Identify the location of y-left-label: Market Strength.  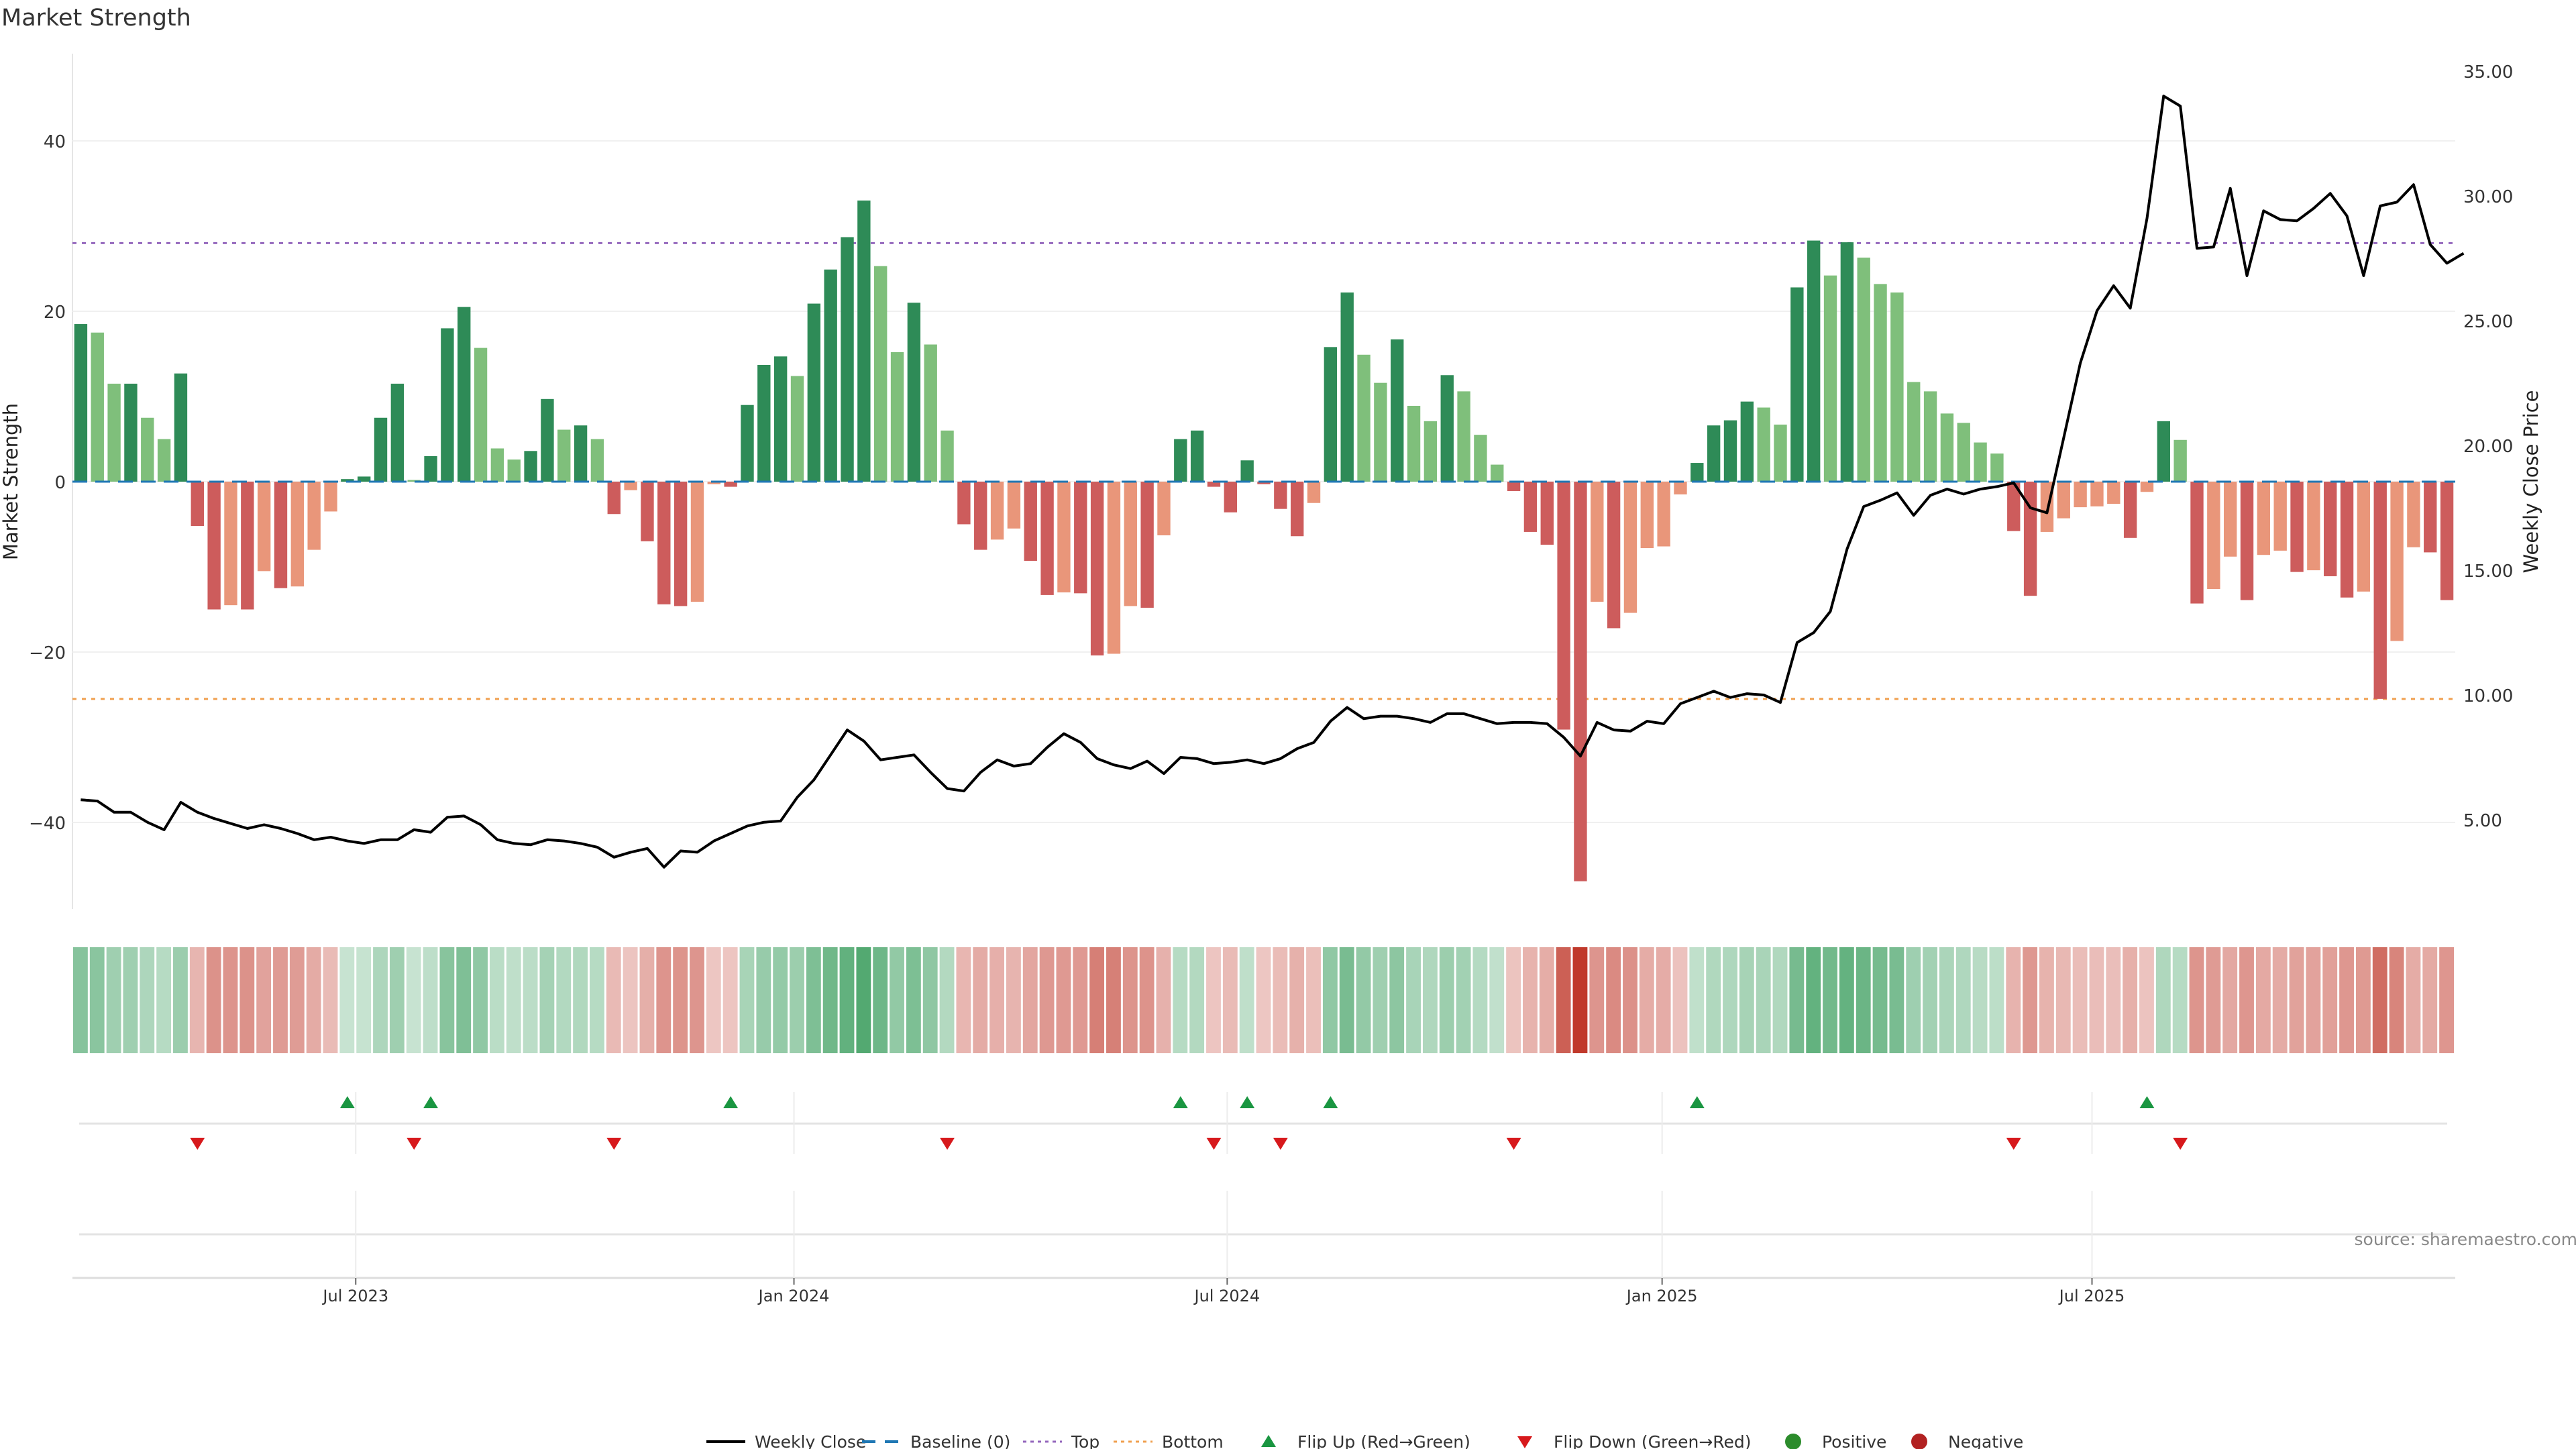
(11, 481).